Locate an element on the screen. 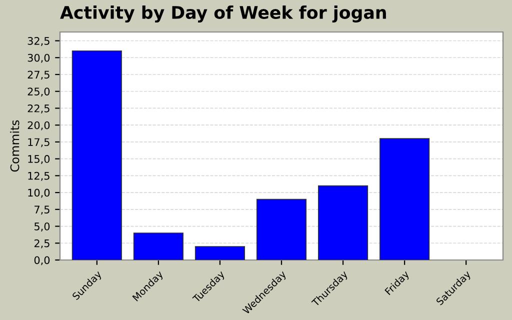 Image resolution: width=512 pixels, height=320 pixels. y-tick-label: 30,0 is located at coordinates (39, 58).